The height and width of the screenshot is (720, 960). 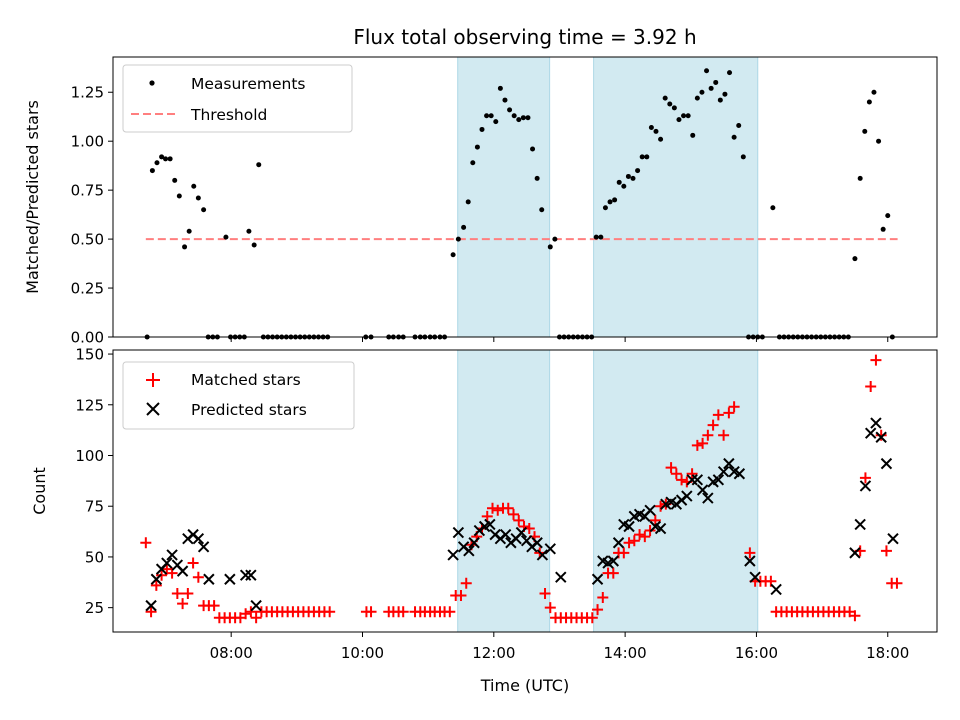 What do you see at coordinates (238, 395) in the screenshot?
I see `bottom-legend: Matched stars Predicted stars` at bounding box center [238, 395].